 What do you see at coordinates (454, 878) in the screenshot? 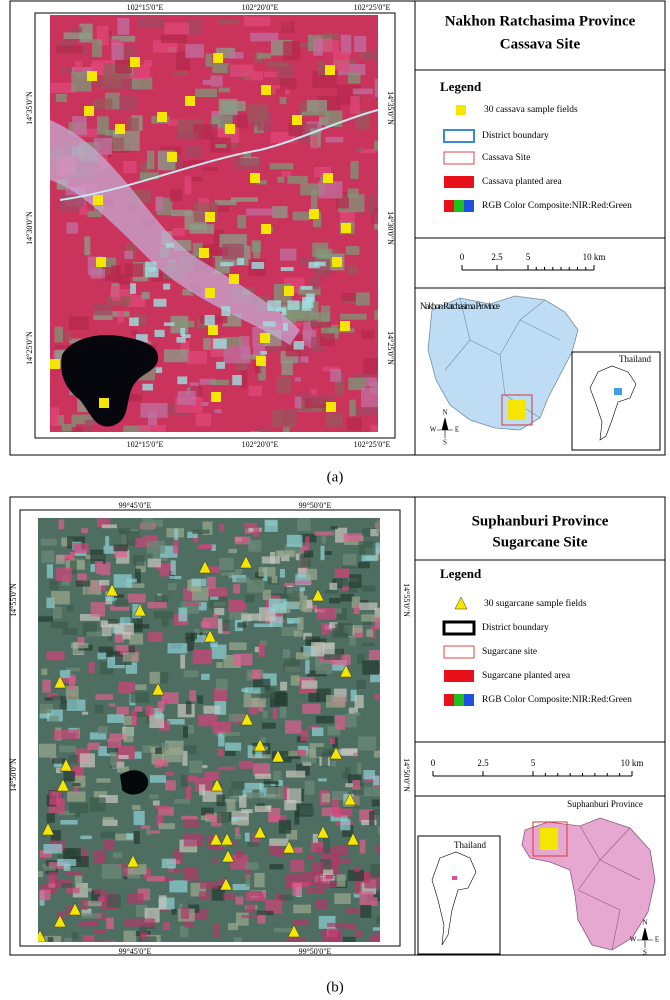
I see `province-mark` at bounding box center [454, 878].